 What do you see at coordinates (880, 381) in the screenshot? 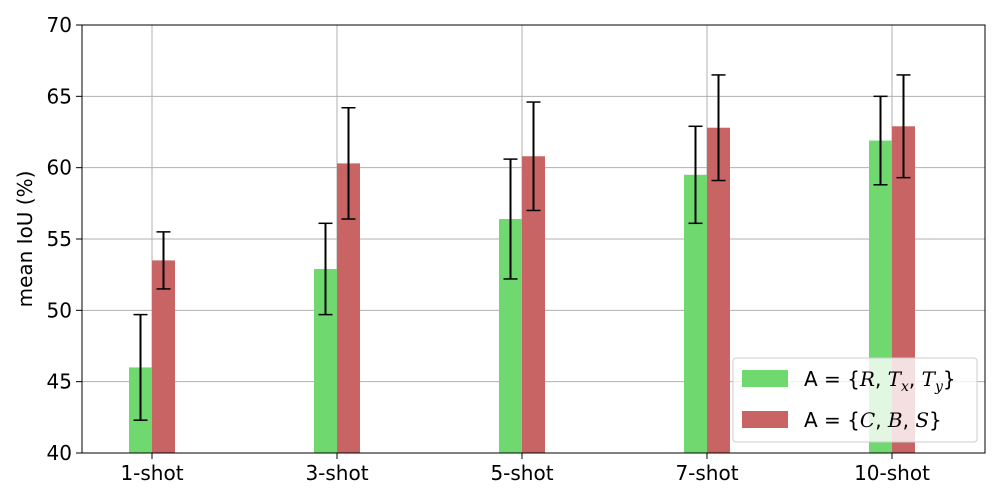
I see `legend-label-series-1: A = {R, Tx, Ty}` at bounding box center [880, 381].